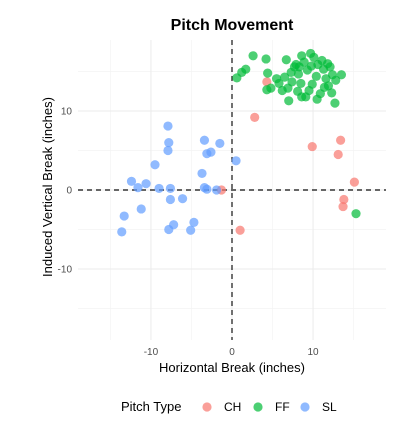 This screenshot has height=428, width=418. What do you see at coordinates (305, 407) in the screenshot?
I see `legend-key-sl` at bounding box center [305, 407].